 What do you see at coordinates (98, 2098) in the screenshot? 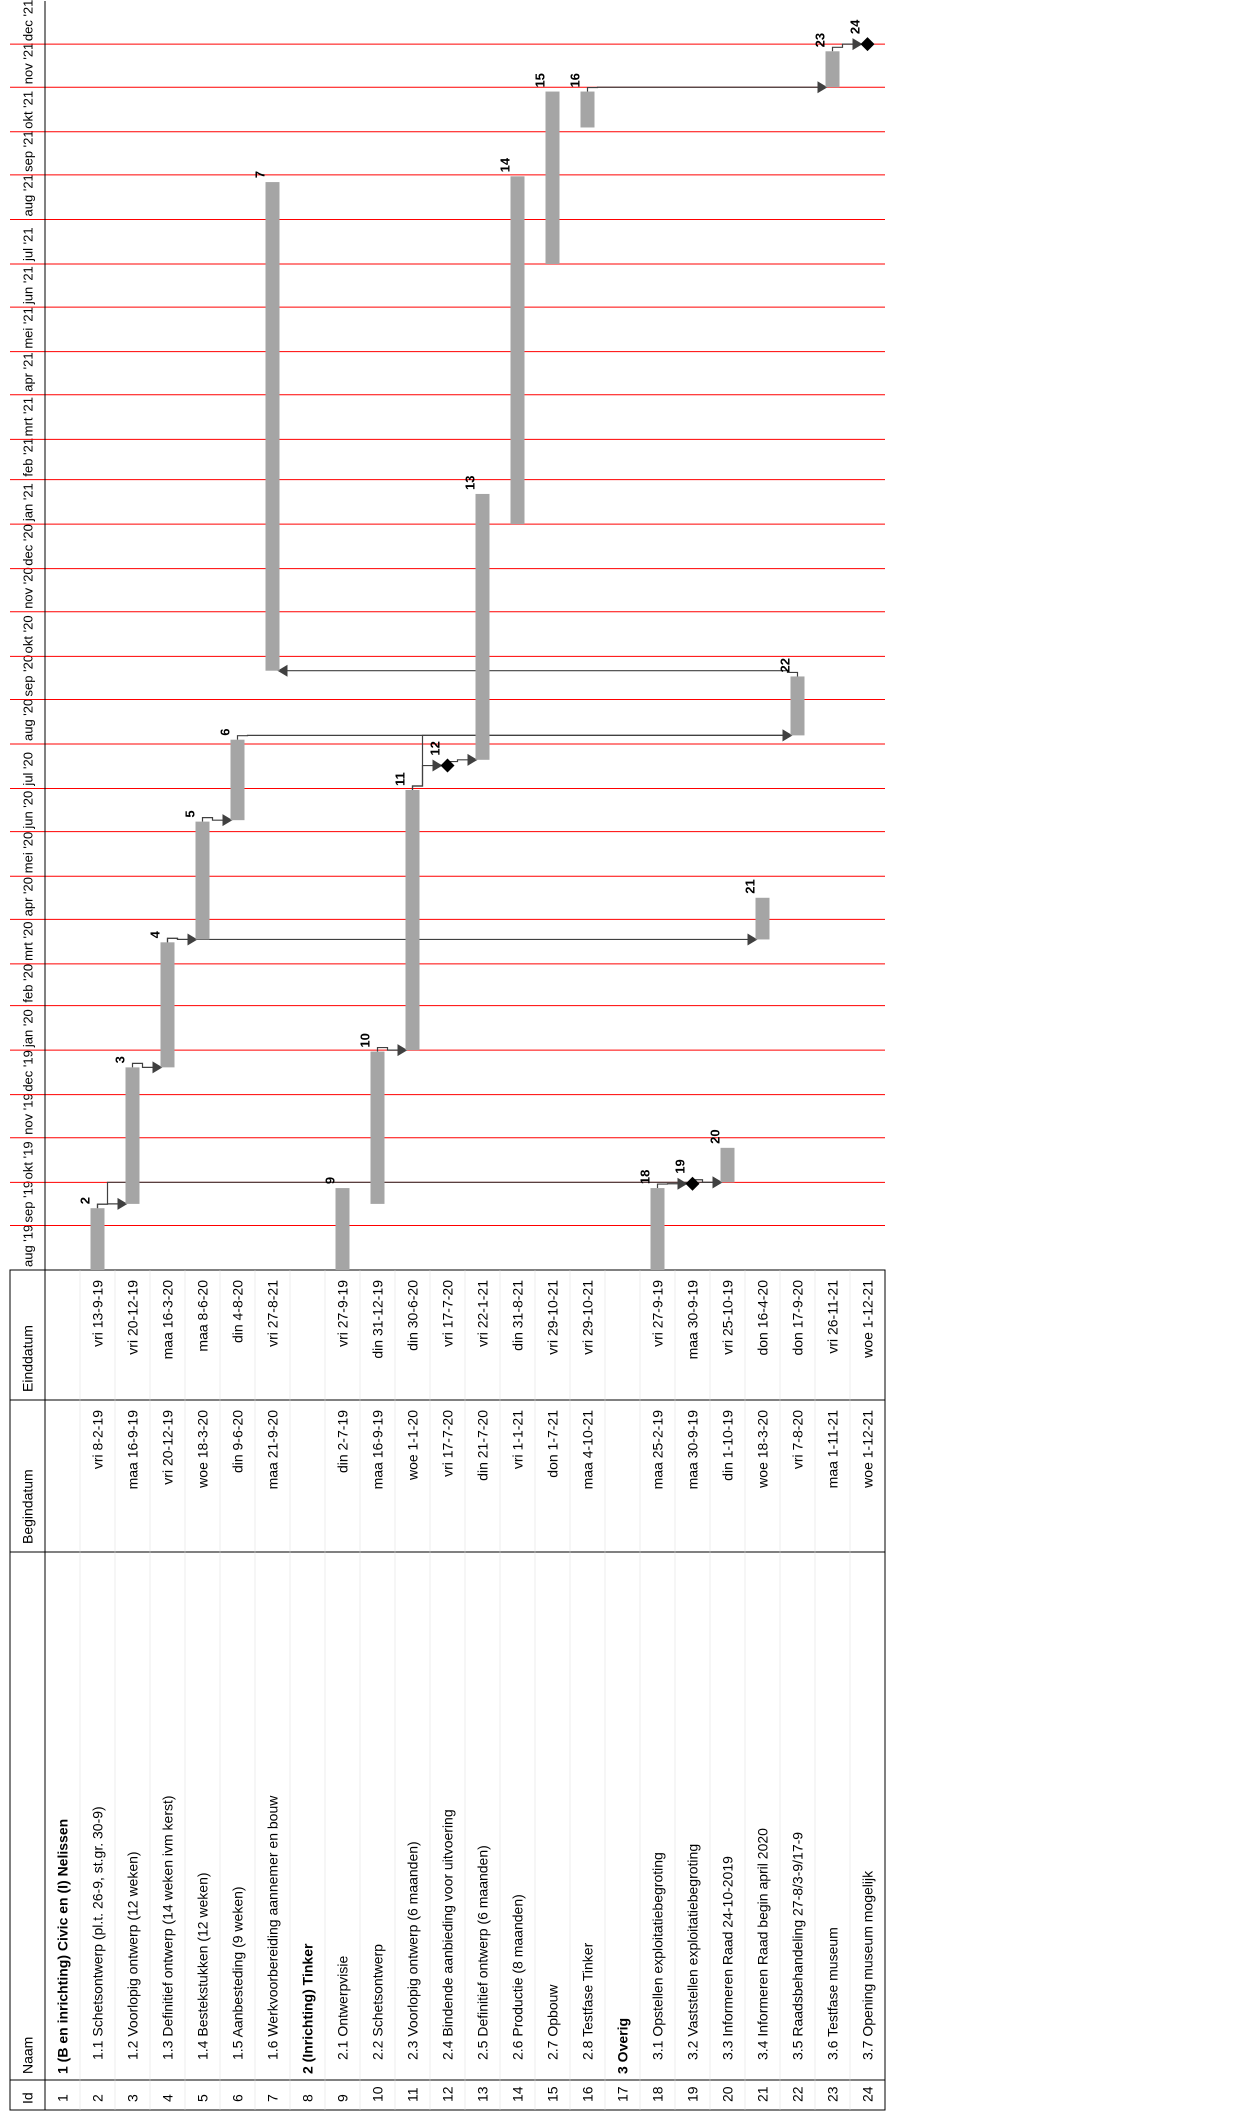
I see `row-id: 2` at bounding box center [98, 2098].